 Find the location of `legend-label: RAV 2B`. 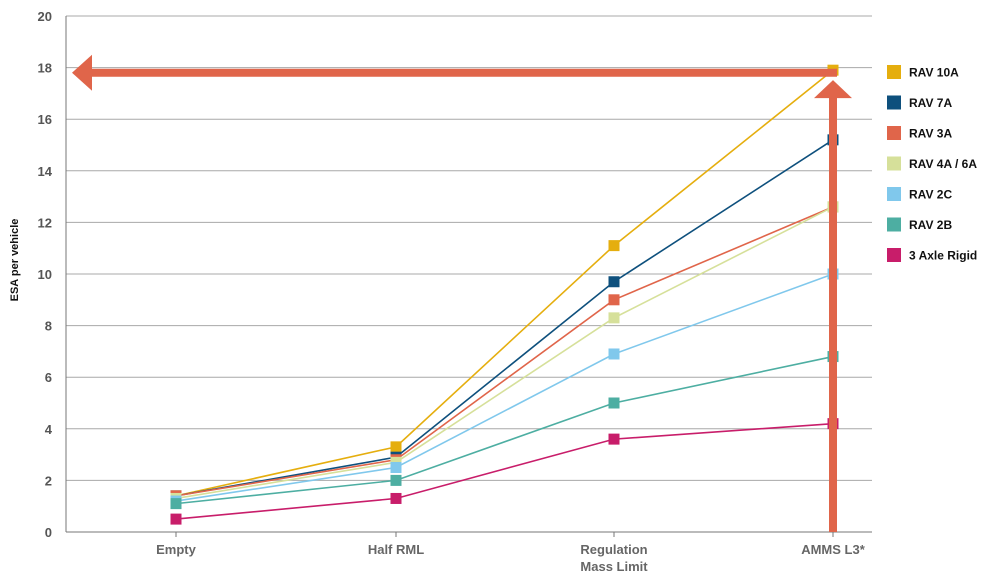

legend-label: RAV 2B is located at coordinates (930, 225).